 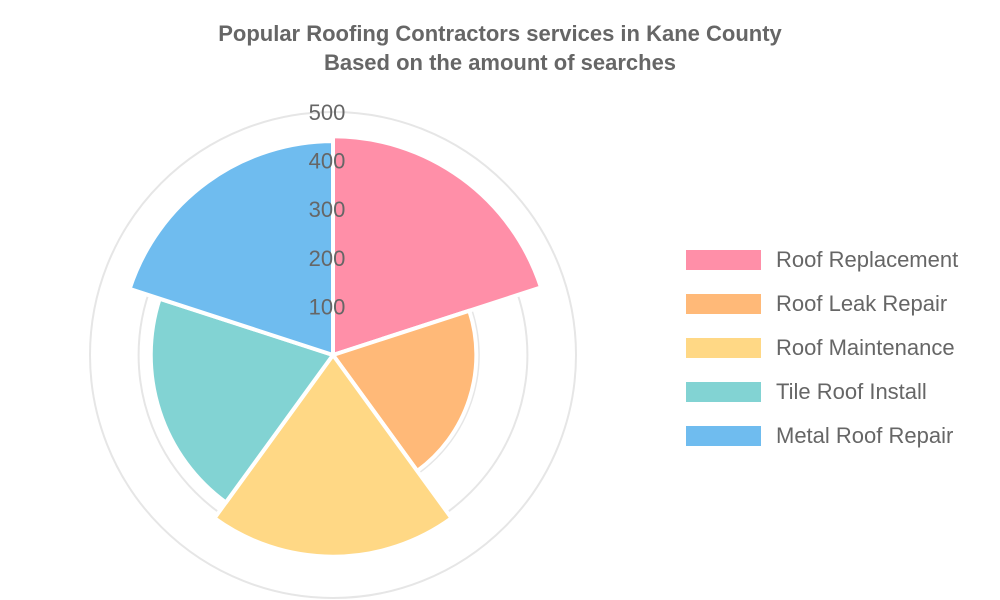 What do you see at coordinates (327, 306) in the screenshot?
I see `tick-label-100: 100` at bounding box center [327, 306].